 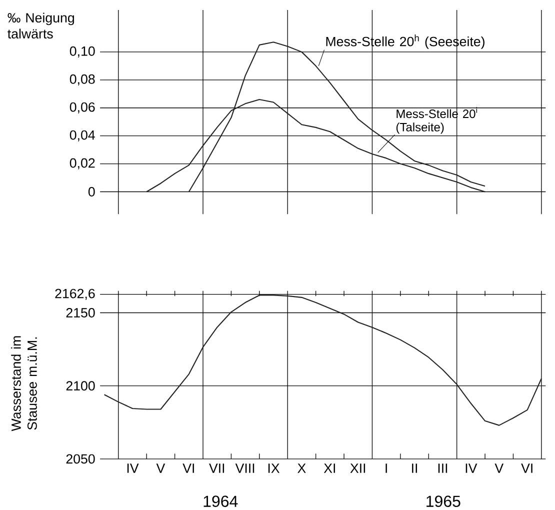 I want to click on x-tick-label: III, so click(x=443, y=469).